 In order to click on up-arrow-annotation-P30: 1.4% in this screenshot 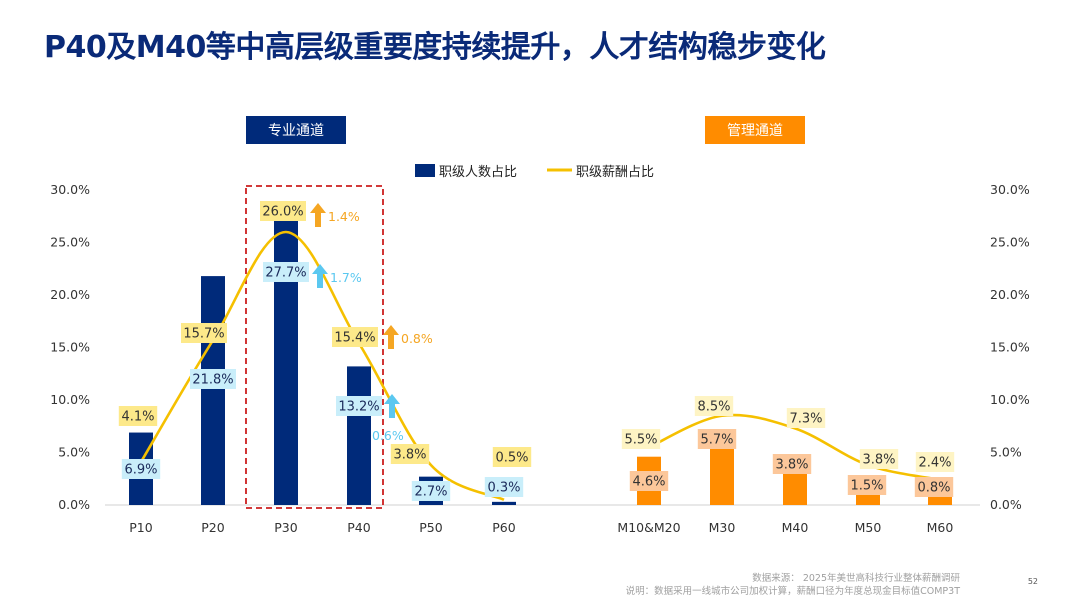, I will do `click(335, 215)`.